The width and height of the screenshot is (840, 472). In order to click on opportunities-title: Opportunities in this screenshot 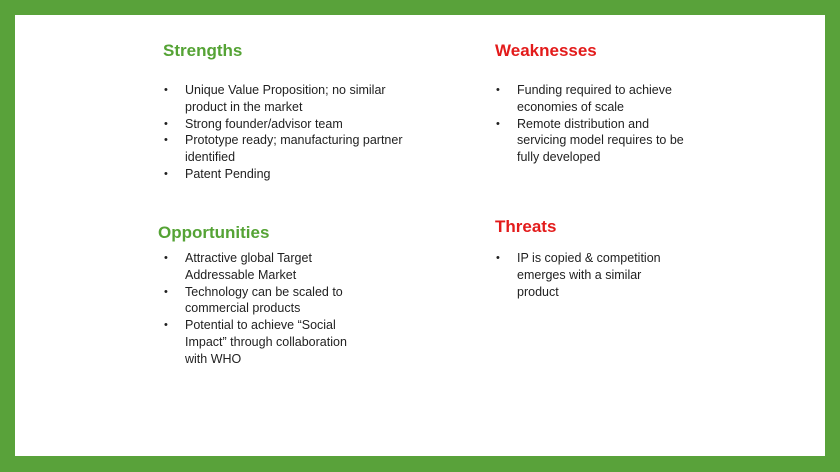, I will do `click(214, 232)`.